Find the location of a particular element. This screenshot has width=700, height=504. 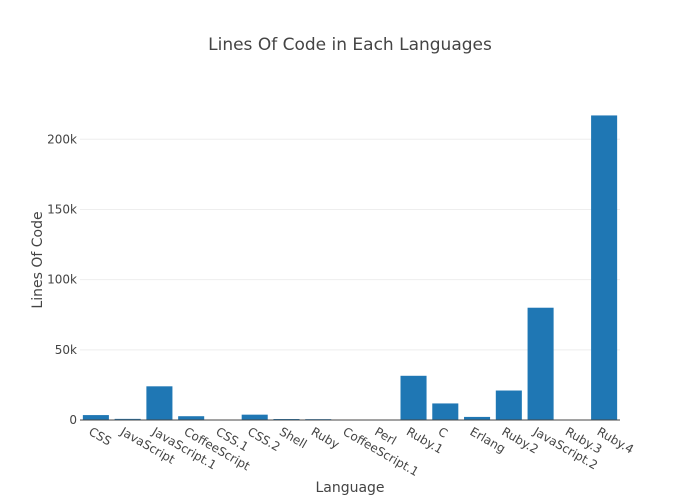

y-tick-label: 0 is located at coordinates (73, 420).